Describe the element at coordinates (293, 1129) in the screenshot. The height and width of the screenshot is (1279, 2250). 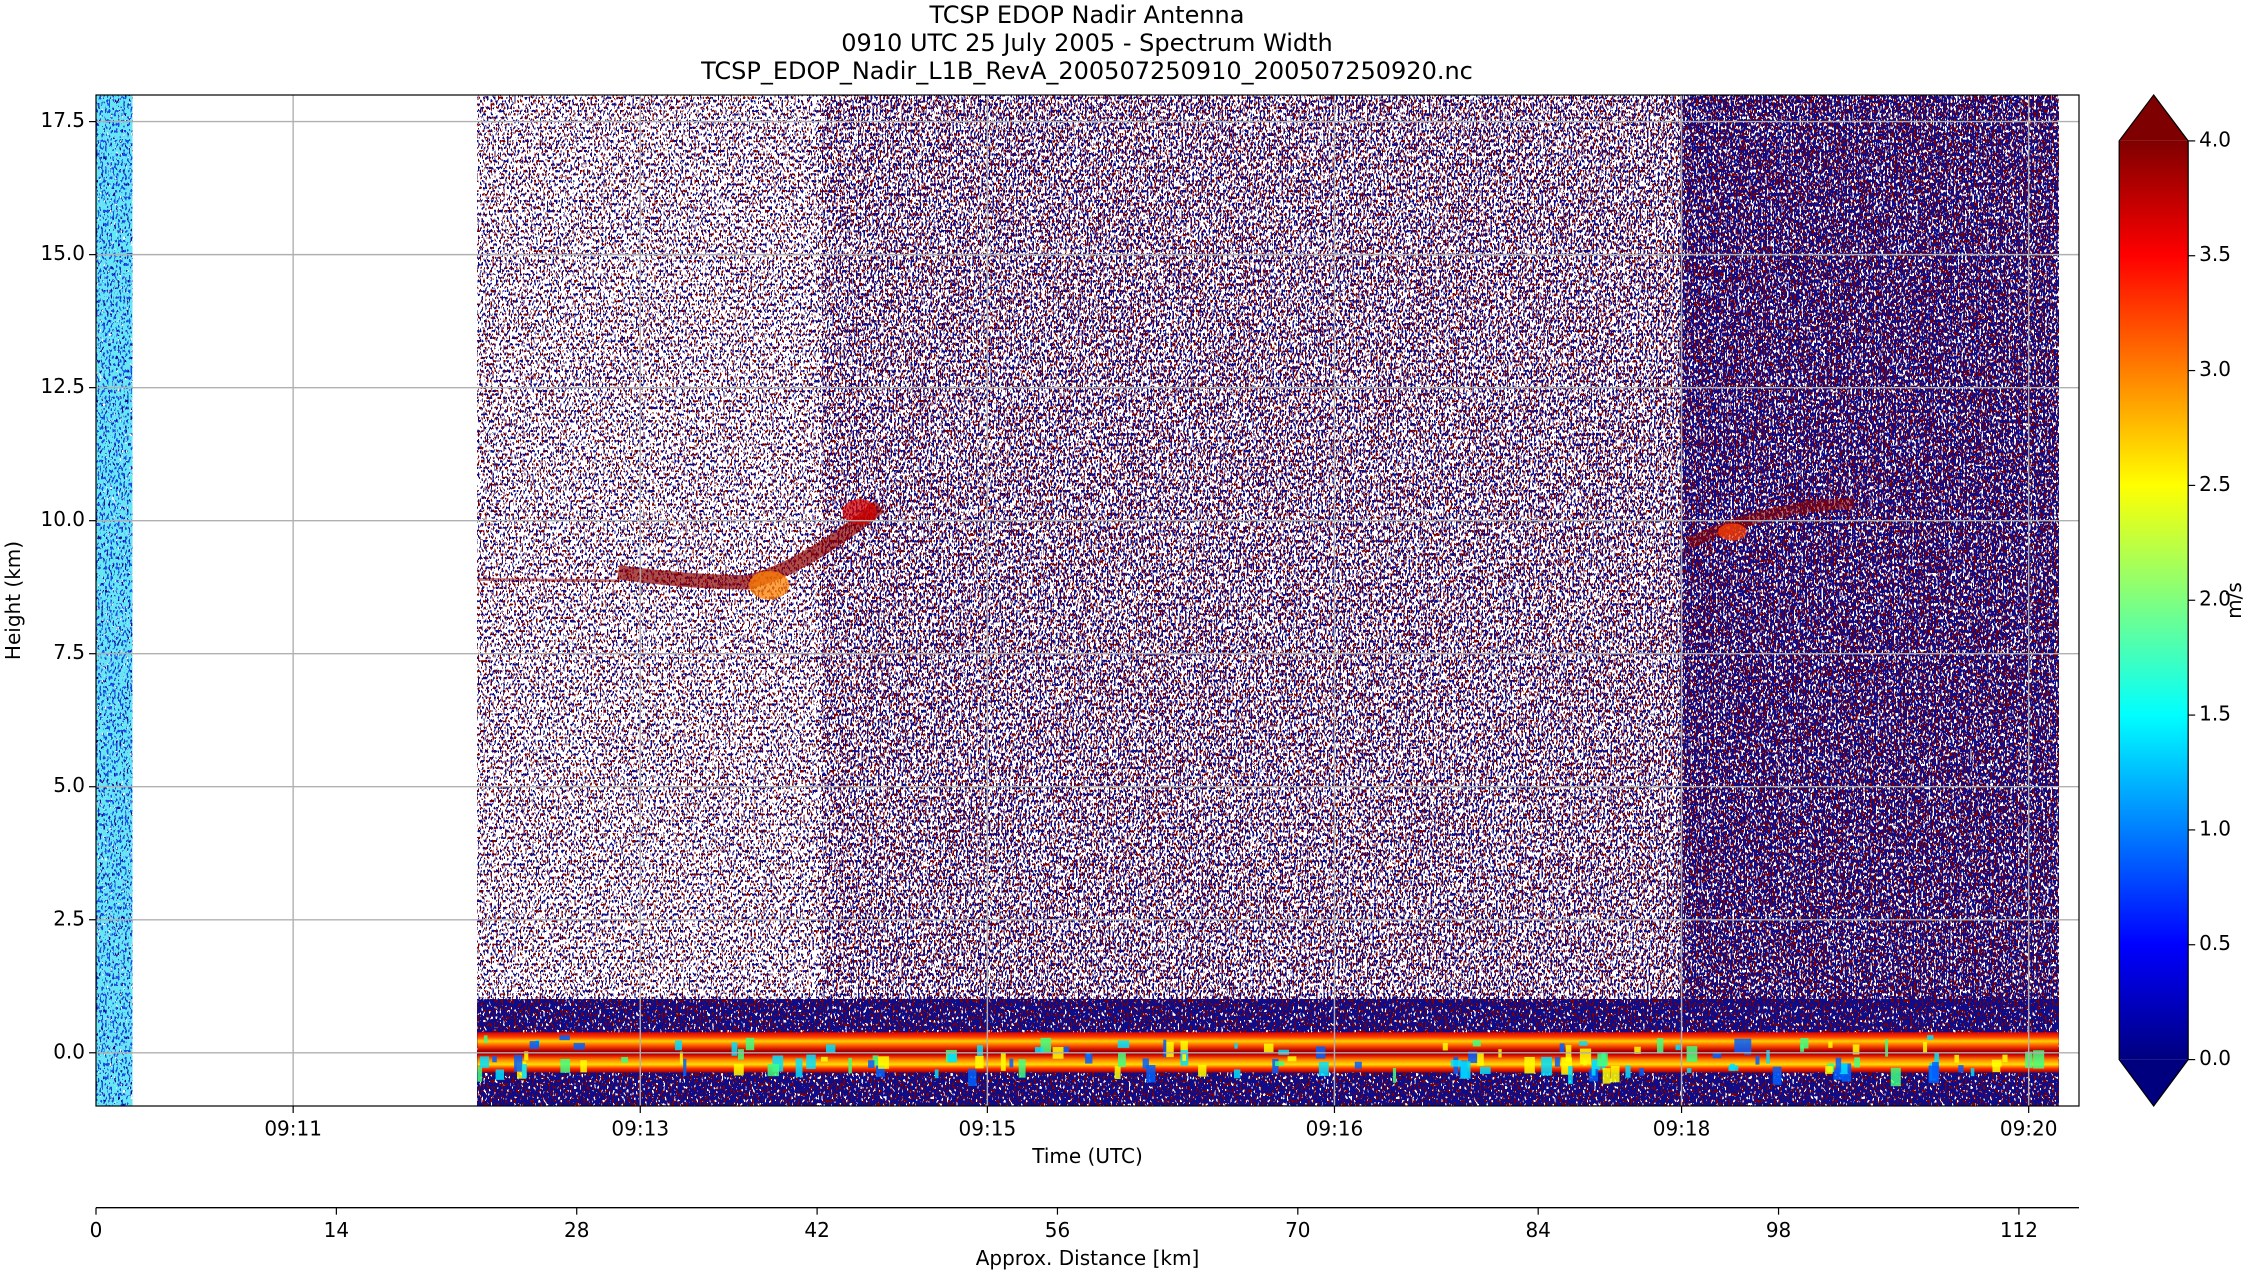
I see `x-tick-label: 09:11` at that location.